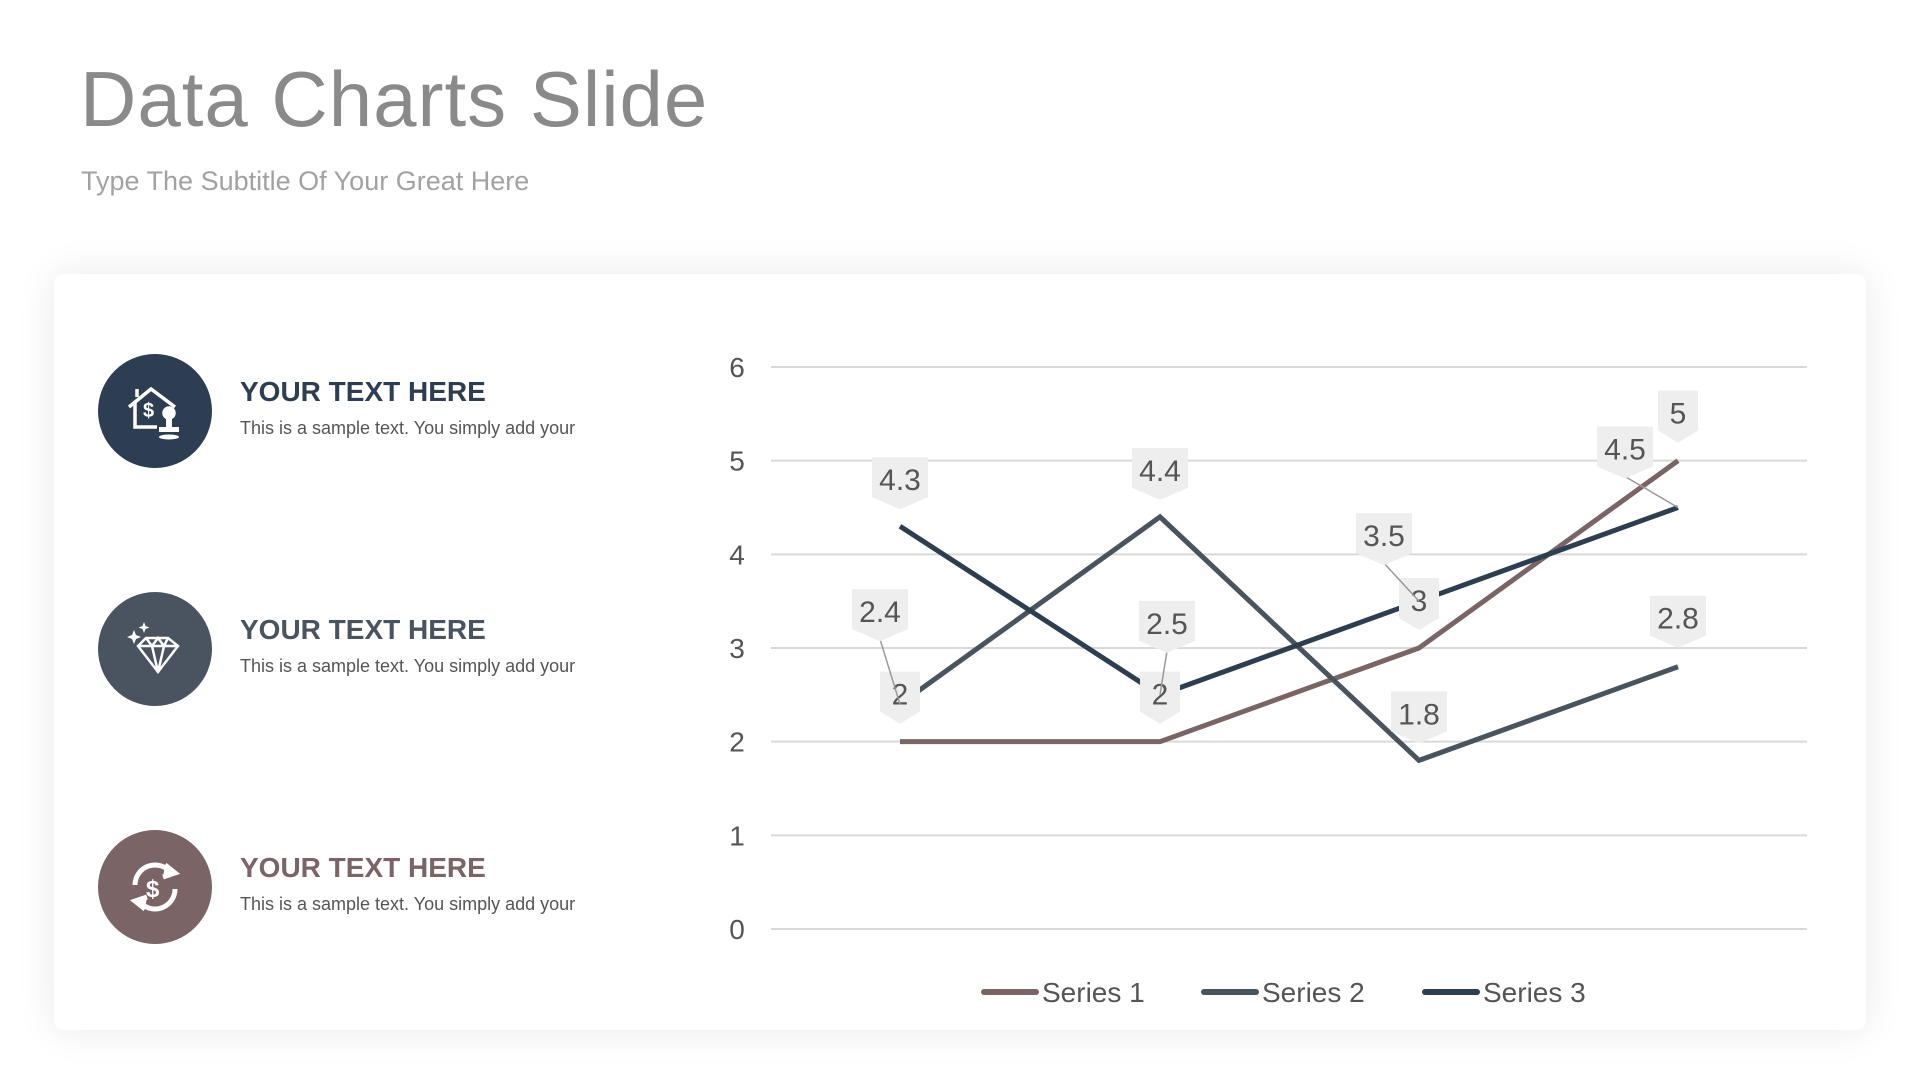 The image size is (1920, 1080). What do you see at coordinates (737, 461) in the screenshot?
I see `y-tick-label: 5` at bounding box center [737, 461].